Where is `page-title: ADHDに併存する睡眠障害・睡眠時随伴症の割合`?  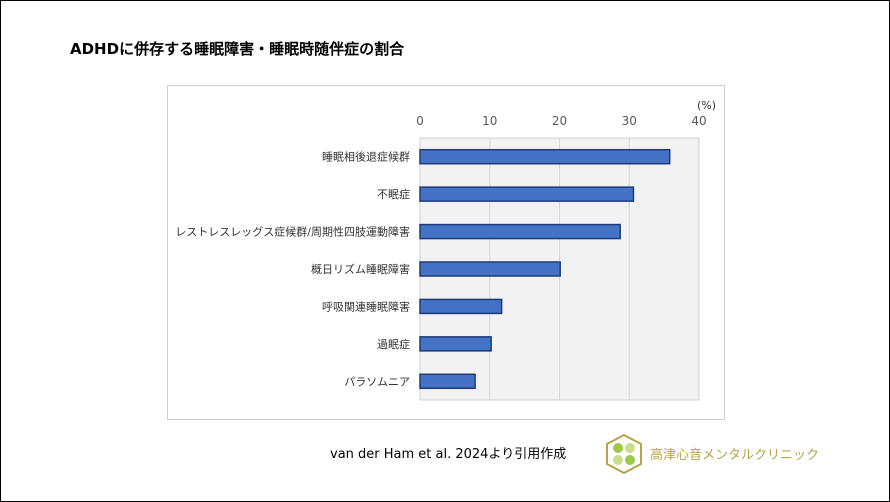
page-title: ADHDに併存する睡眠障害・睡眠時随伴症の割合 is located at coordinates (237, 49).